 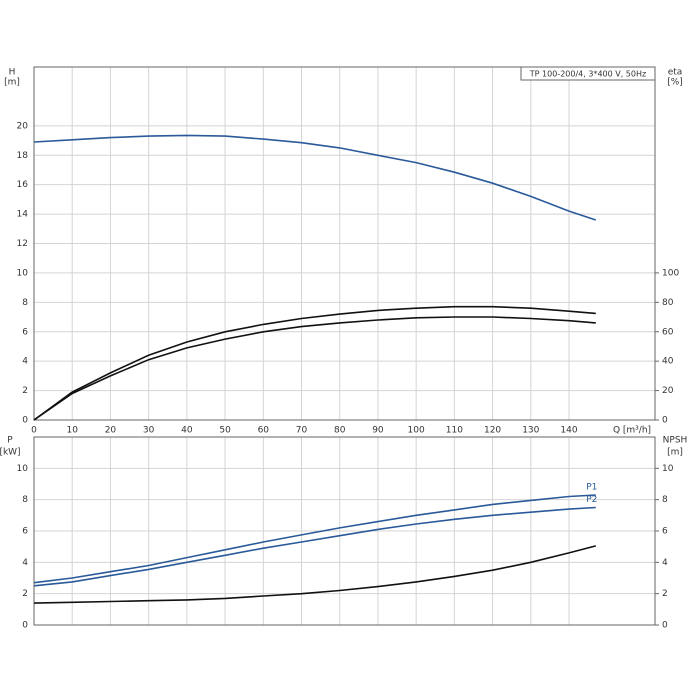 I want to click on x-tick-label: 0, so click(x=34, y=431).